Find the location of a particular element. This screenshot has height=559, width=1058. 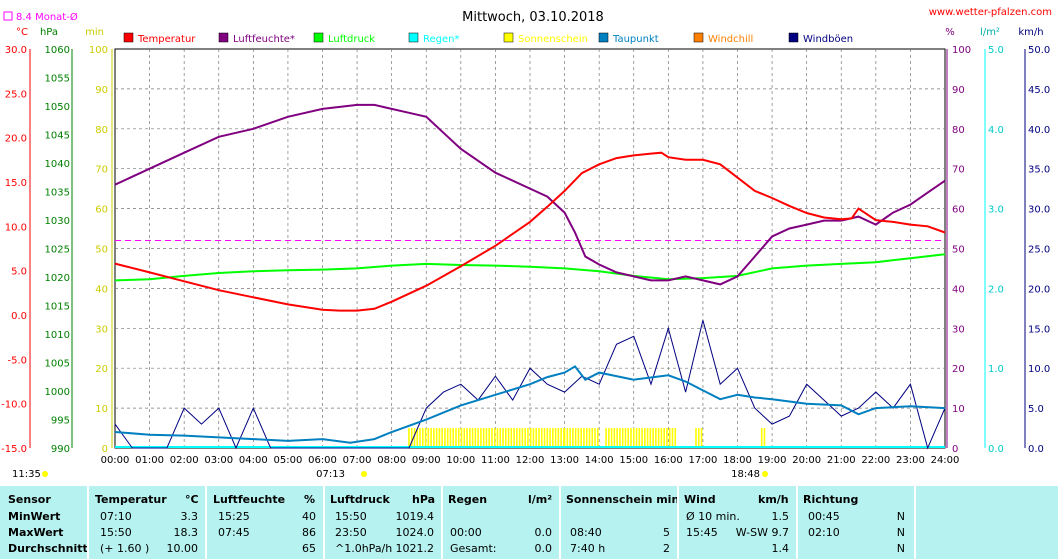

min-tick-label: 30 is located at coordinates (101, 329).